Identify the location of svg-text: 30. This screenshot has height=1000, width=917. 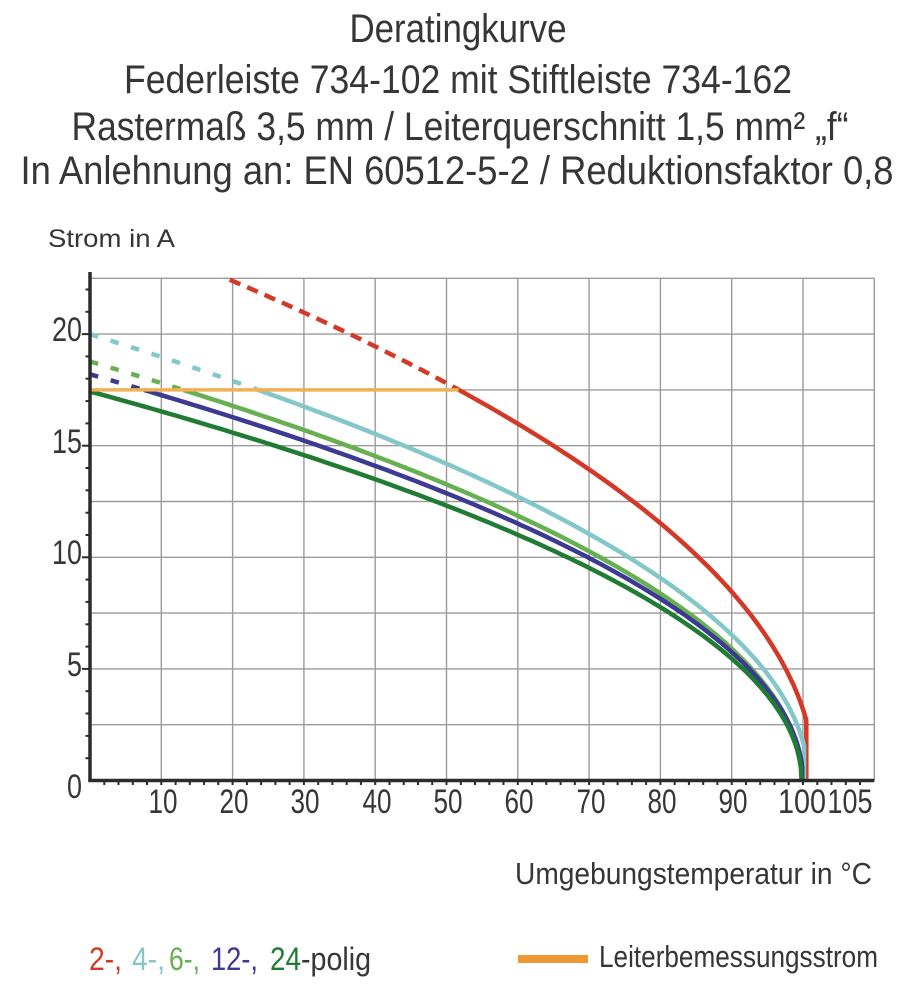
(305, 802).